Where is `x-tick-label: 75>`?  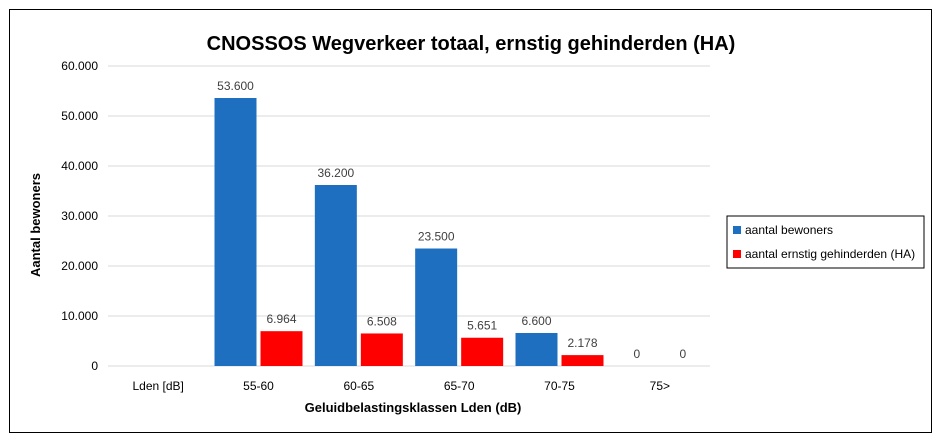 x-tick-label: 75> is located at coordinates (660, 386).